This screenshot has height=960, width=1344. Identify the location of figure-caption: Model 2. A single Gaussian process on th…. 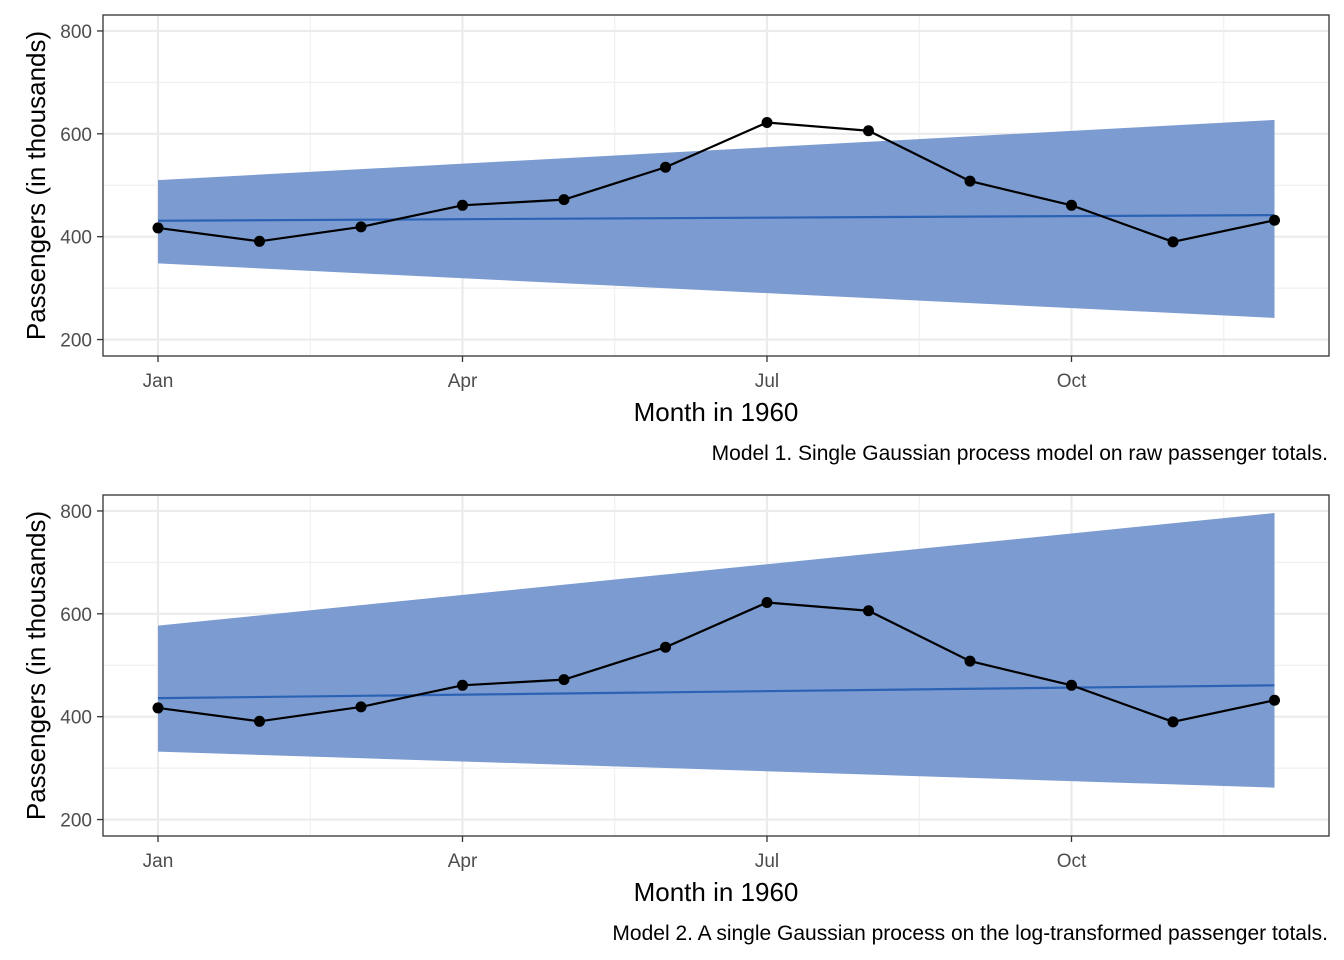
(970, 933).